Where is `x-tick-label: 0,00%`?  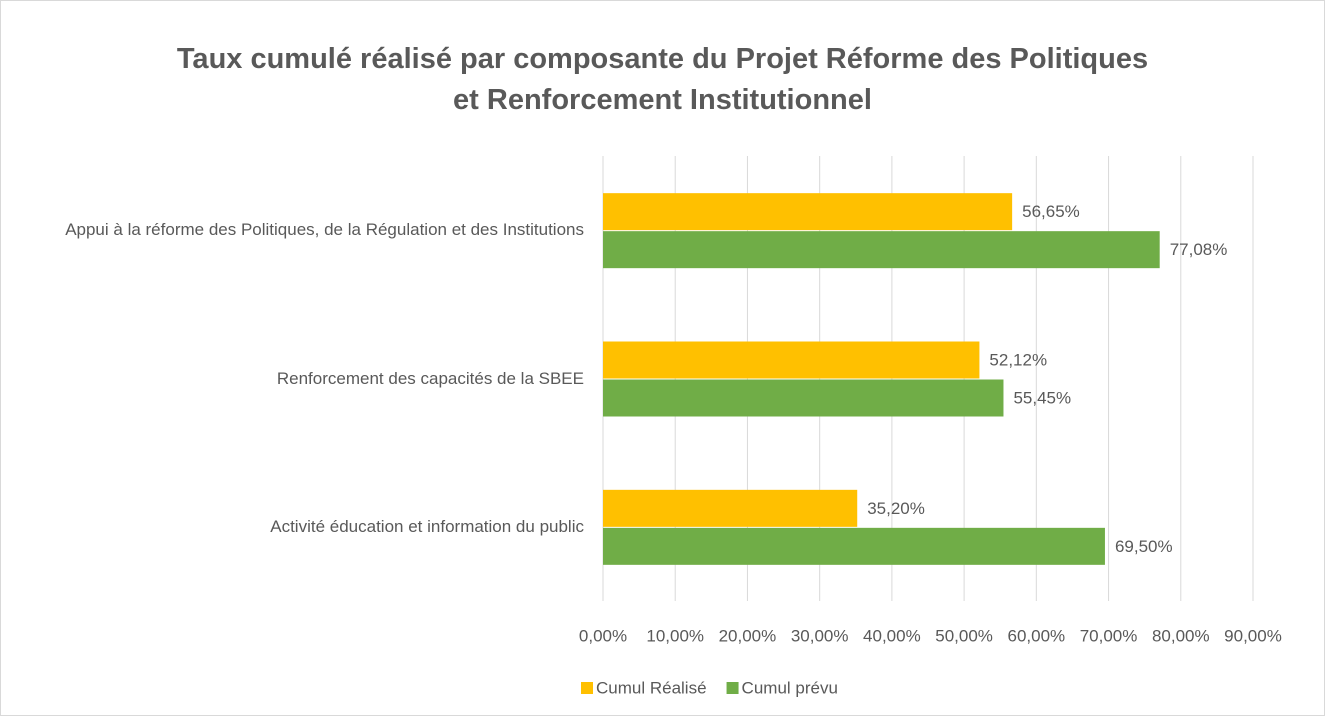
x-tick-label: 0,00% is located at coordinates (603, 635).